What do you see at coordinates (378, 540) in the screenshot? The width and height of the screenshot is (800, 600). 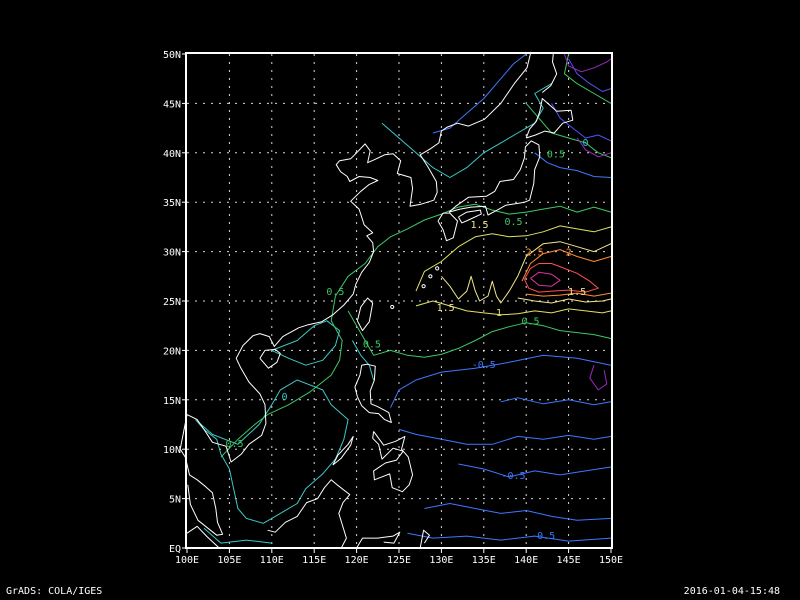 I see `coastline-sulawesi` at bounding box center [378, 540].